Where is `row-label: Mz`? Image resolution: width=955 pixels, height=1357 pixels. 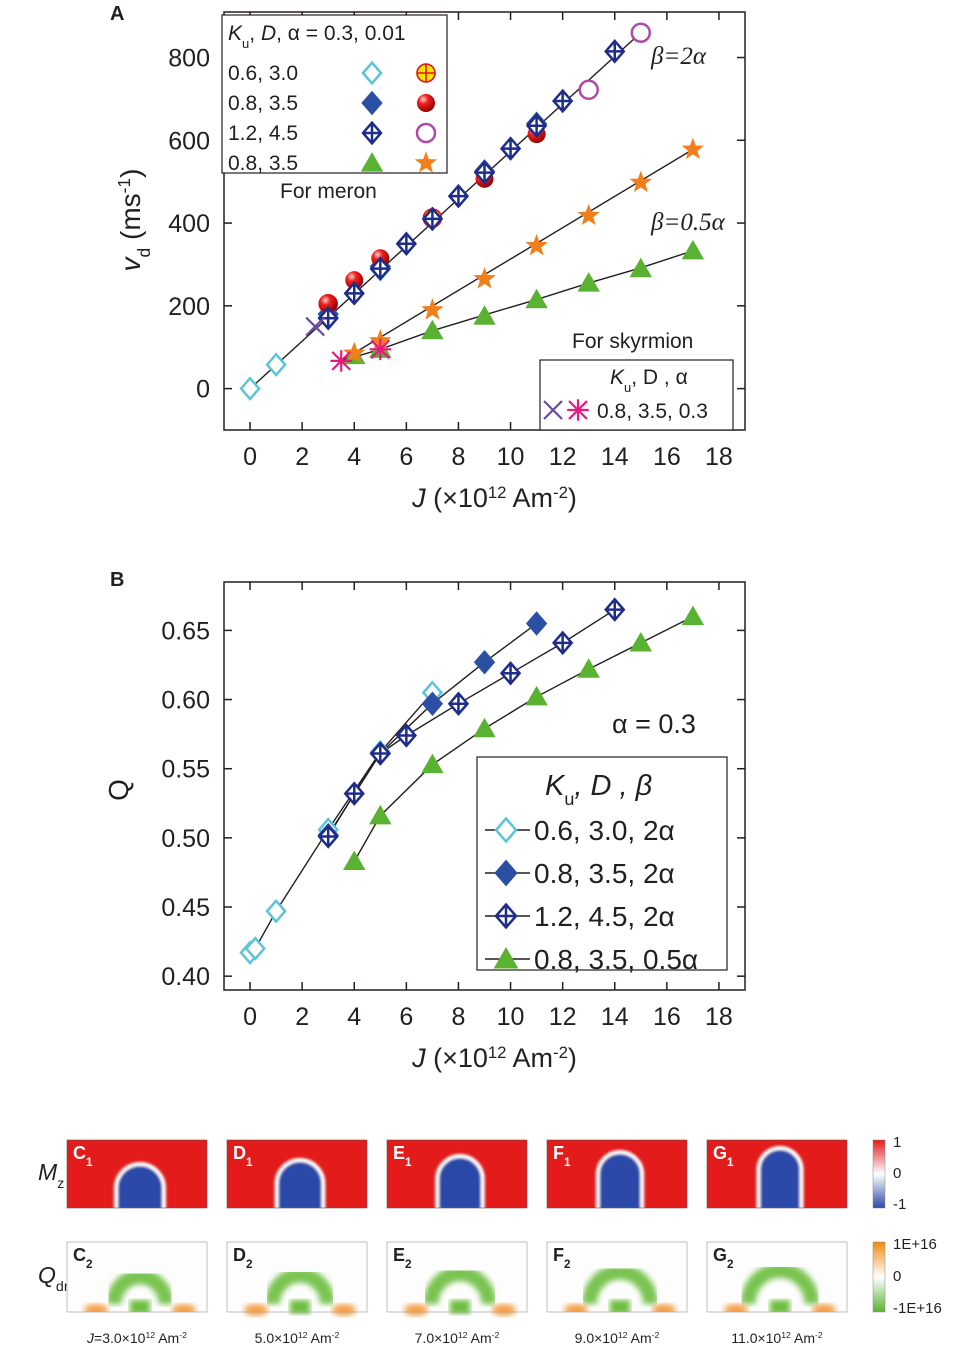
row-label: Mz is located at coordinates (51, 1175).